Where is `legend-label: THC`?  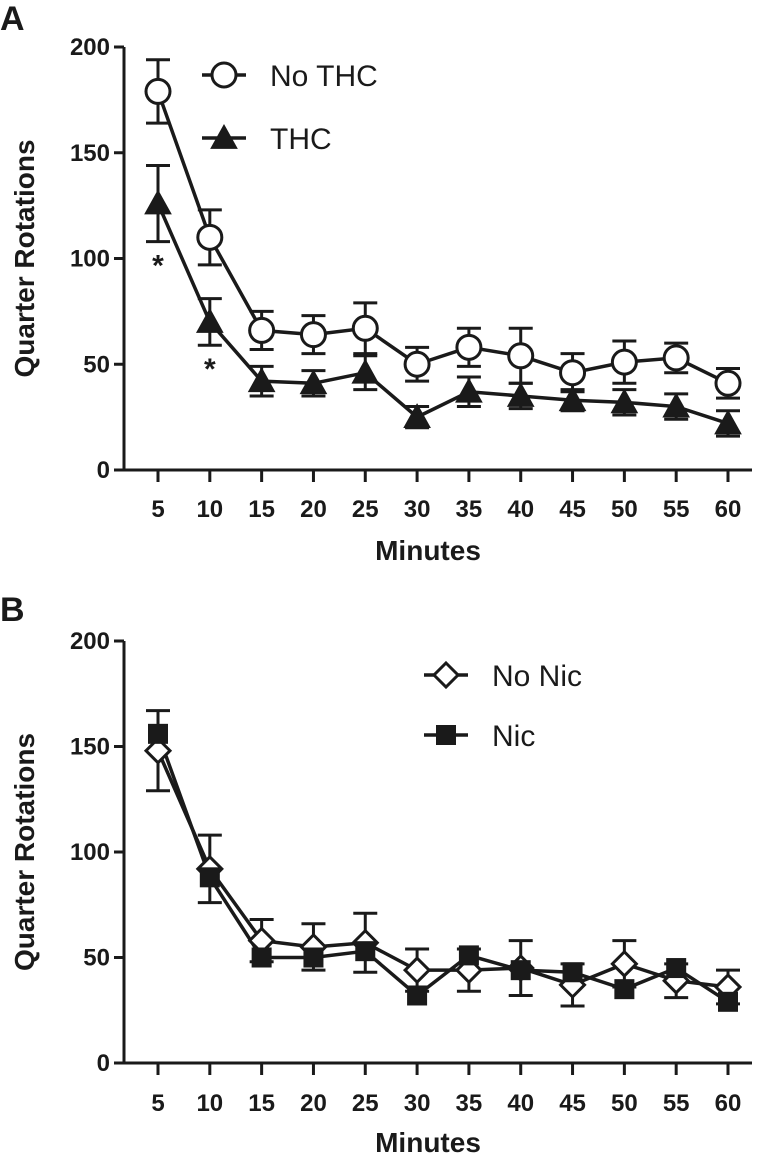
legend-label: THC is located at coordinates (301, 139).